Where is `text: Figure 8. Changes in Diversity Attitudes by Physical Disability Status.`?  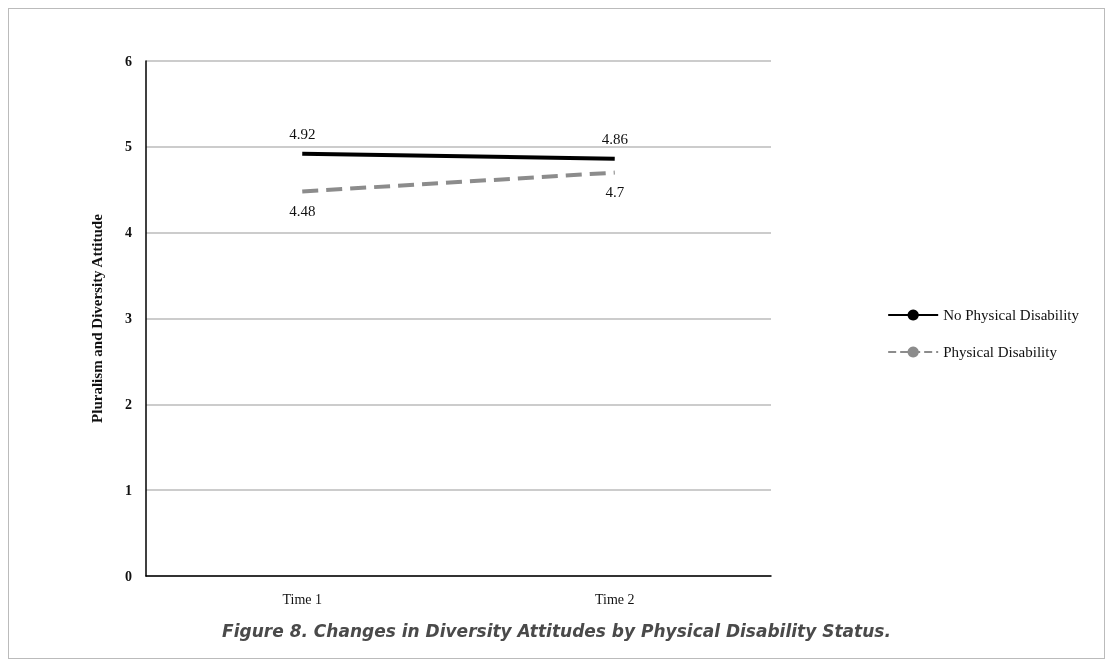
text: Figure 8. Changes in Diversity Attitudes by Physical Disability Status. is located at coordinates (556, 630).